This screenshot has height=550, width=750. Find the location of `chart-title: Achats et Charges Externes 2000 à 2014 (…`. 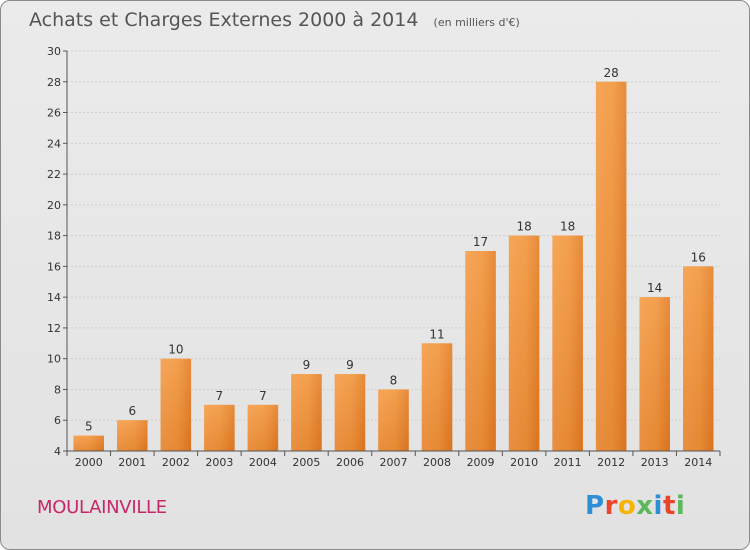

chart-title: Achats et Charges Externes 2000 à 2014 (… is located at coordinates (274, 20).